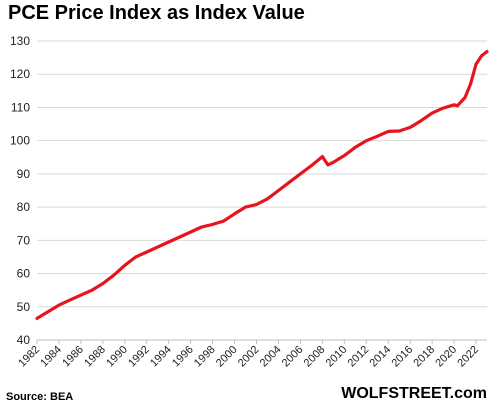 The width and height of the screenshot is (495, 410). Describe the element at coordinates (381, 357) in the screenshot. I see `x-tick-label: 2014` at that location.